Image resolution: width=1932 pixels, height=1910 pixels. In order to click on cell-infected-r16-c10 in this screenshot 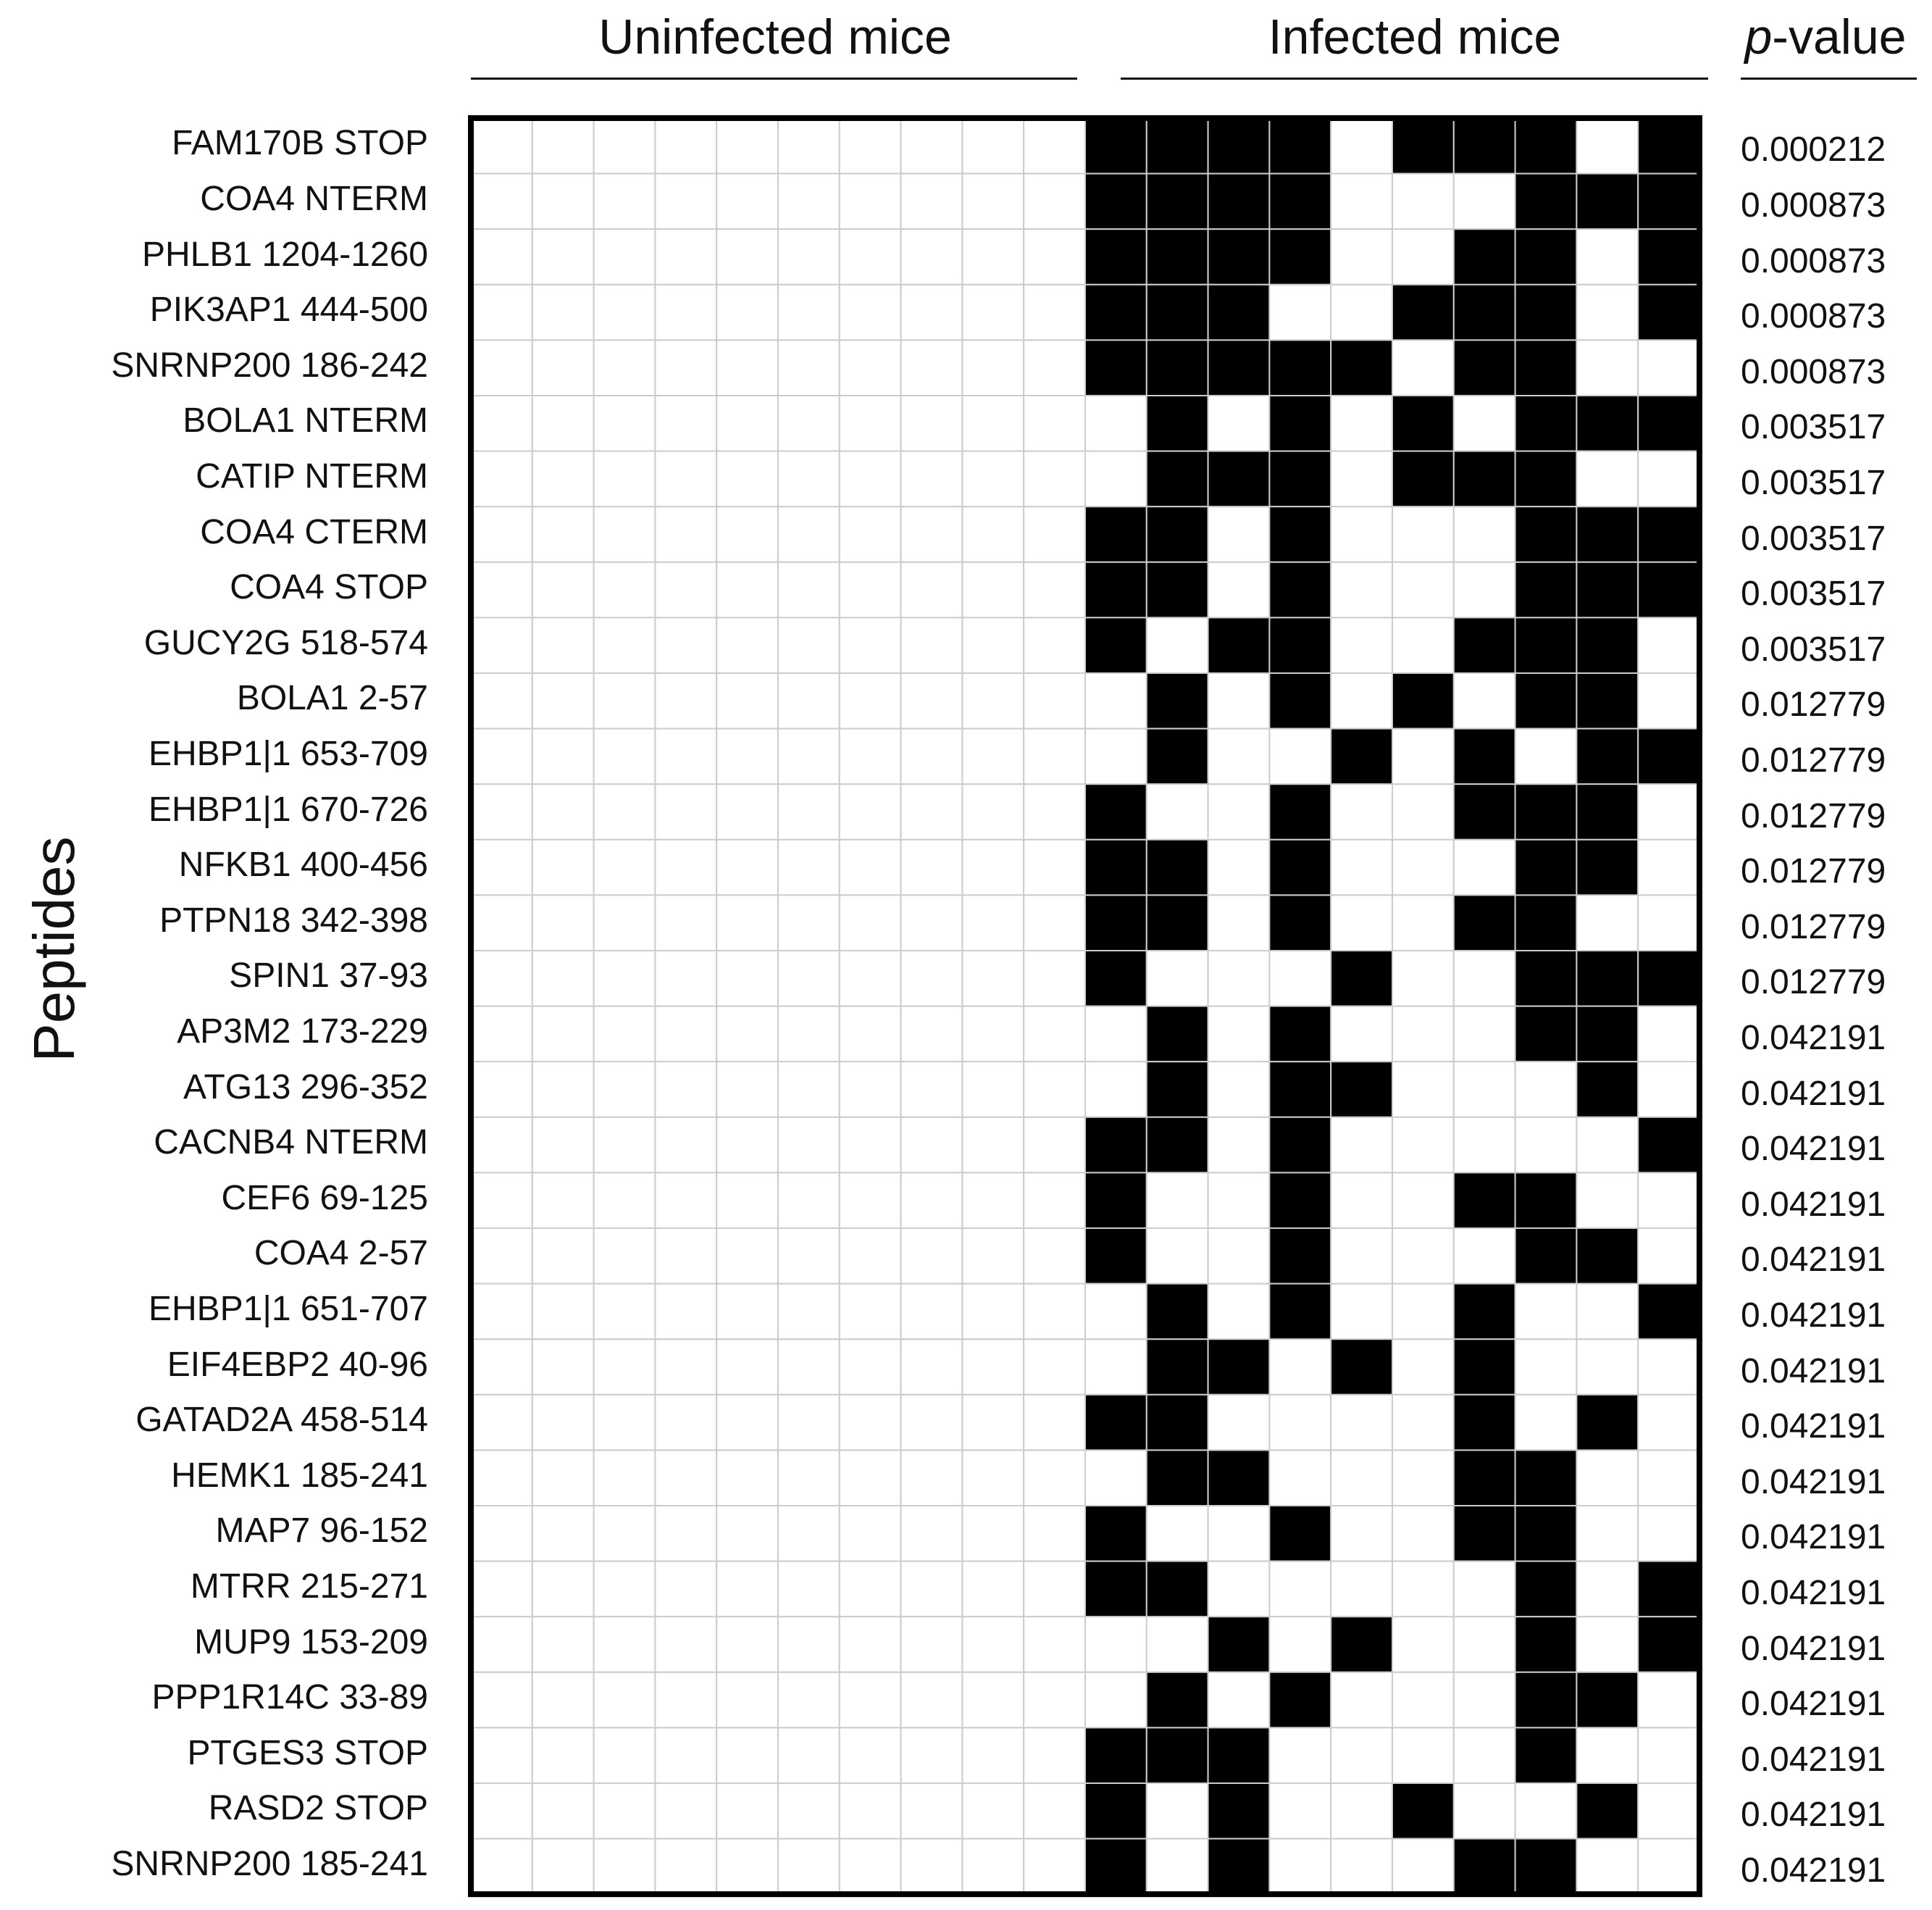, I will do `click(1668, 978)`.